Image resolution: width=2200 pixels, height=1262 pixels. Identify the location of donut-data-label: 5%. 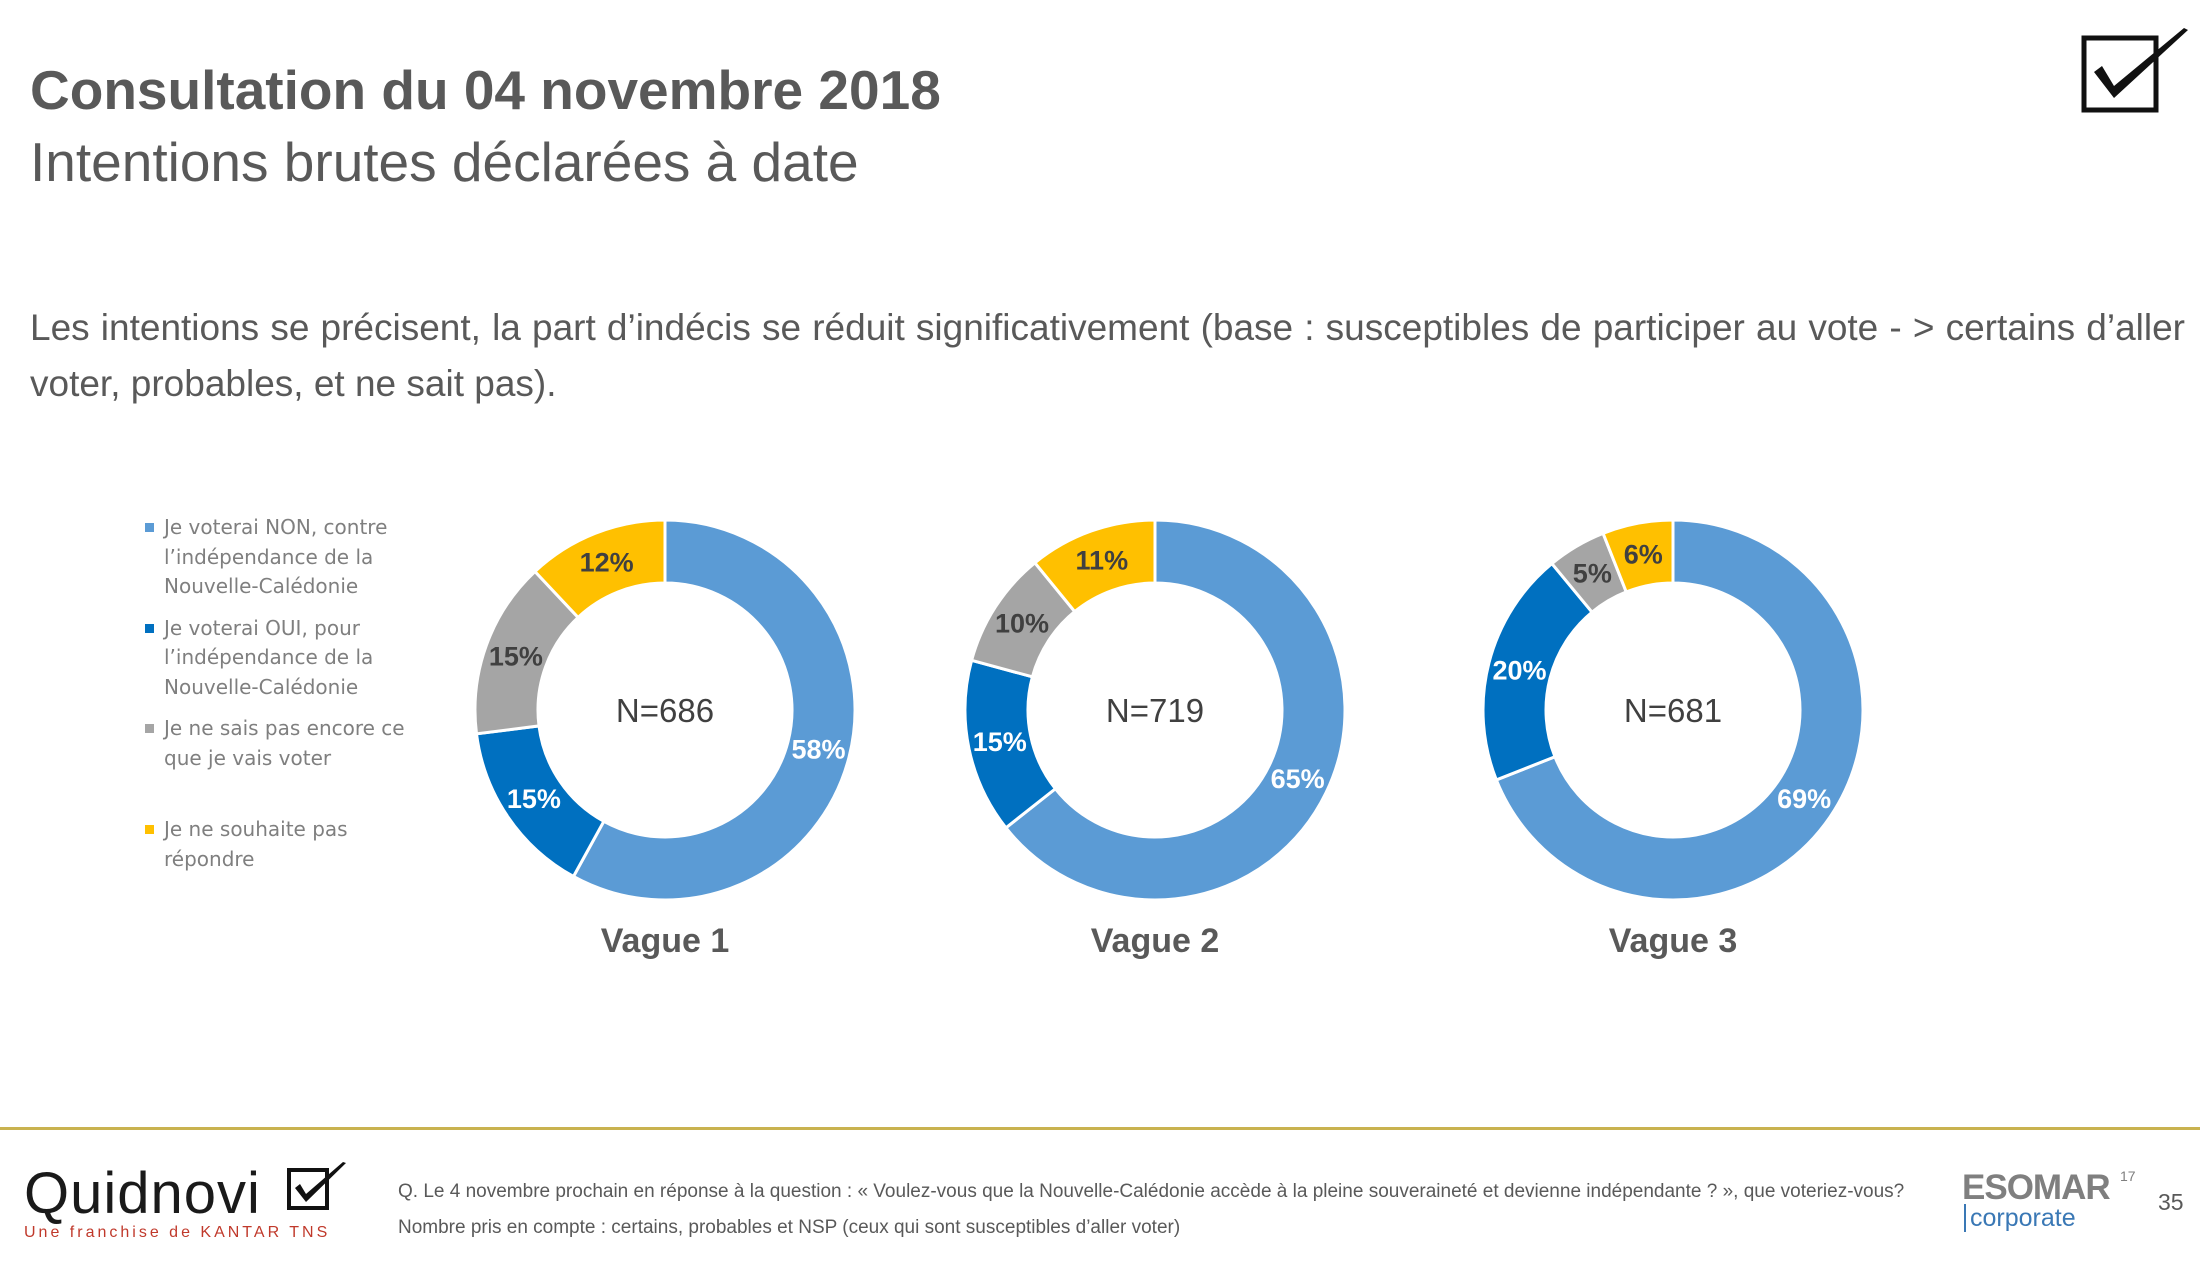
(1592, 574).